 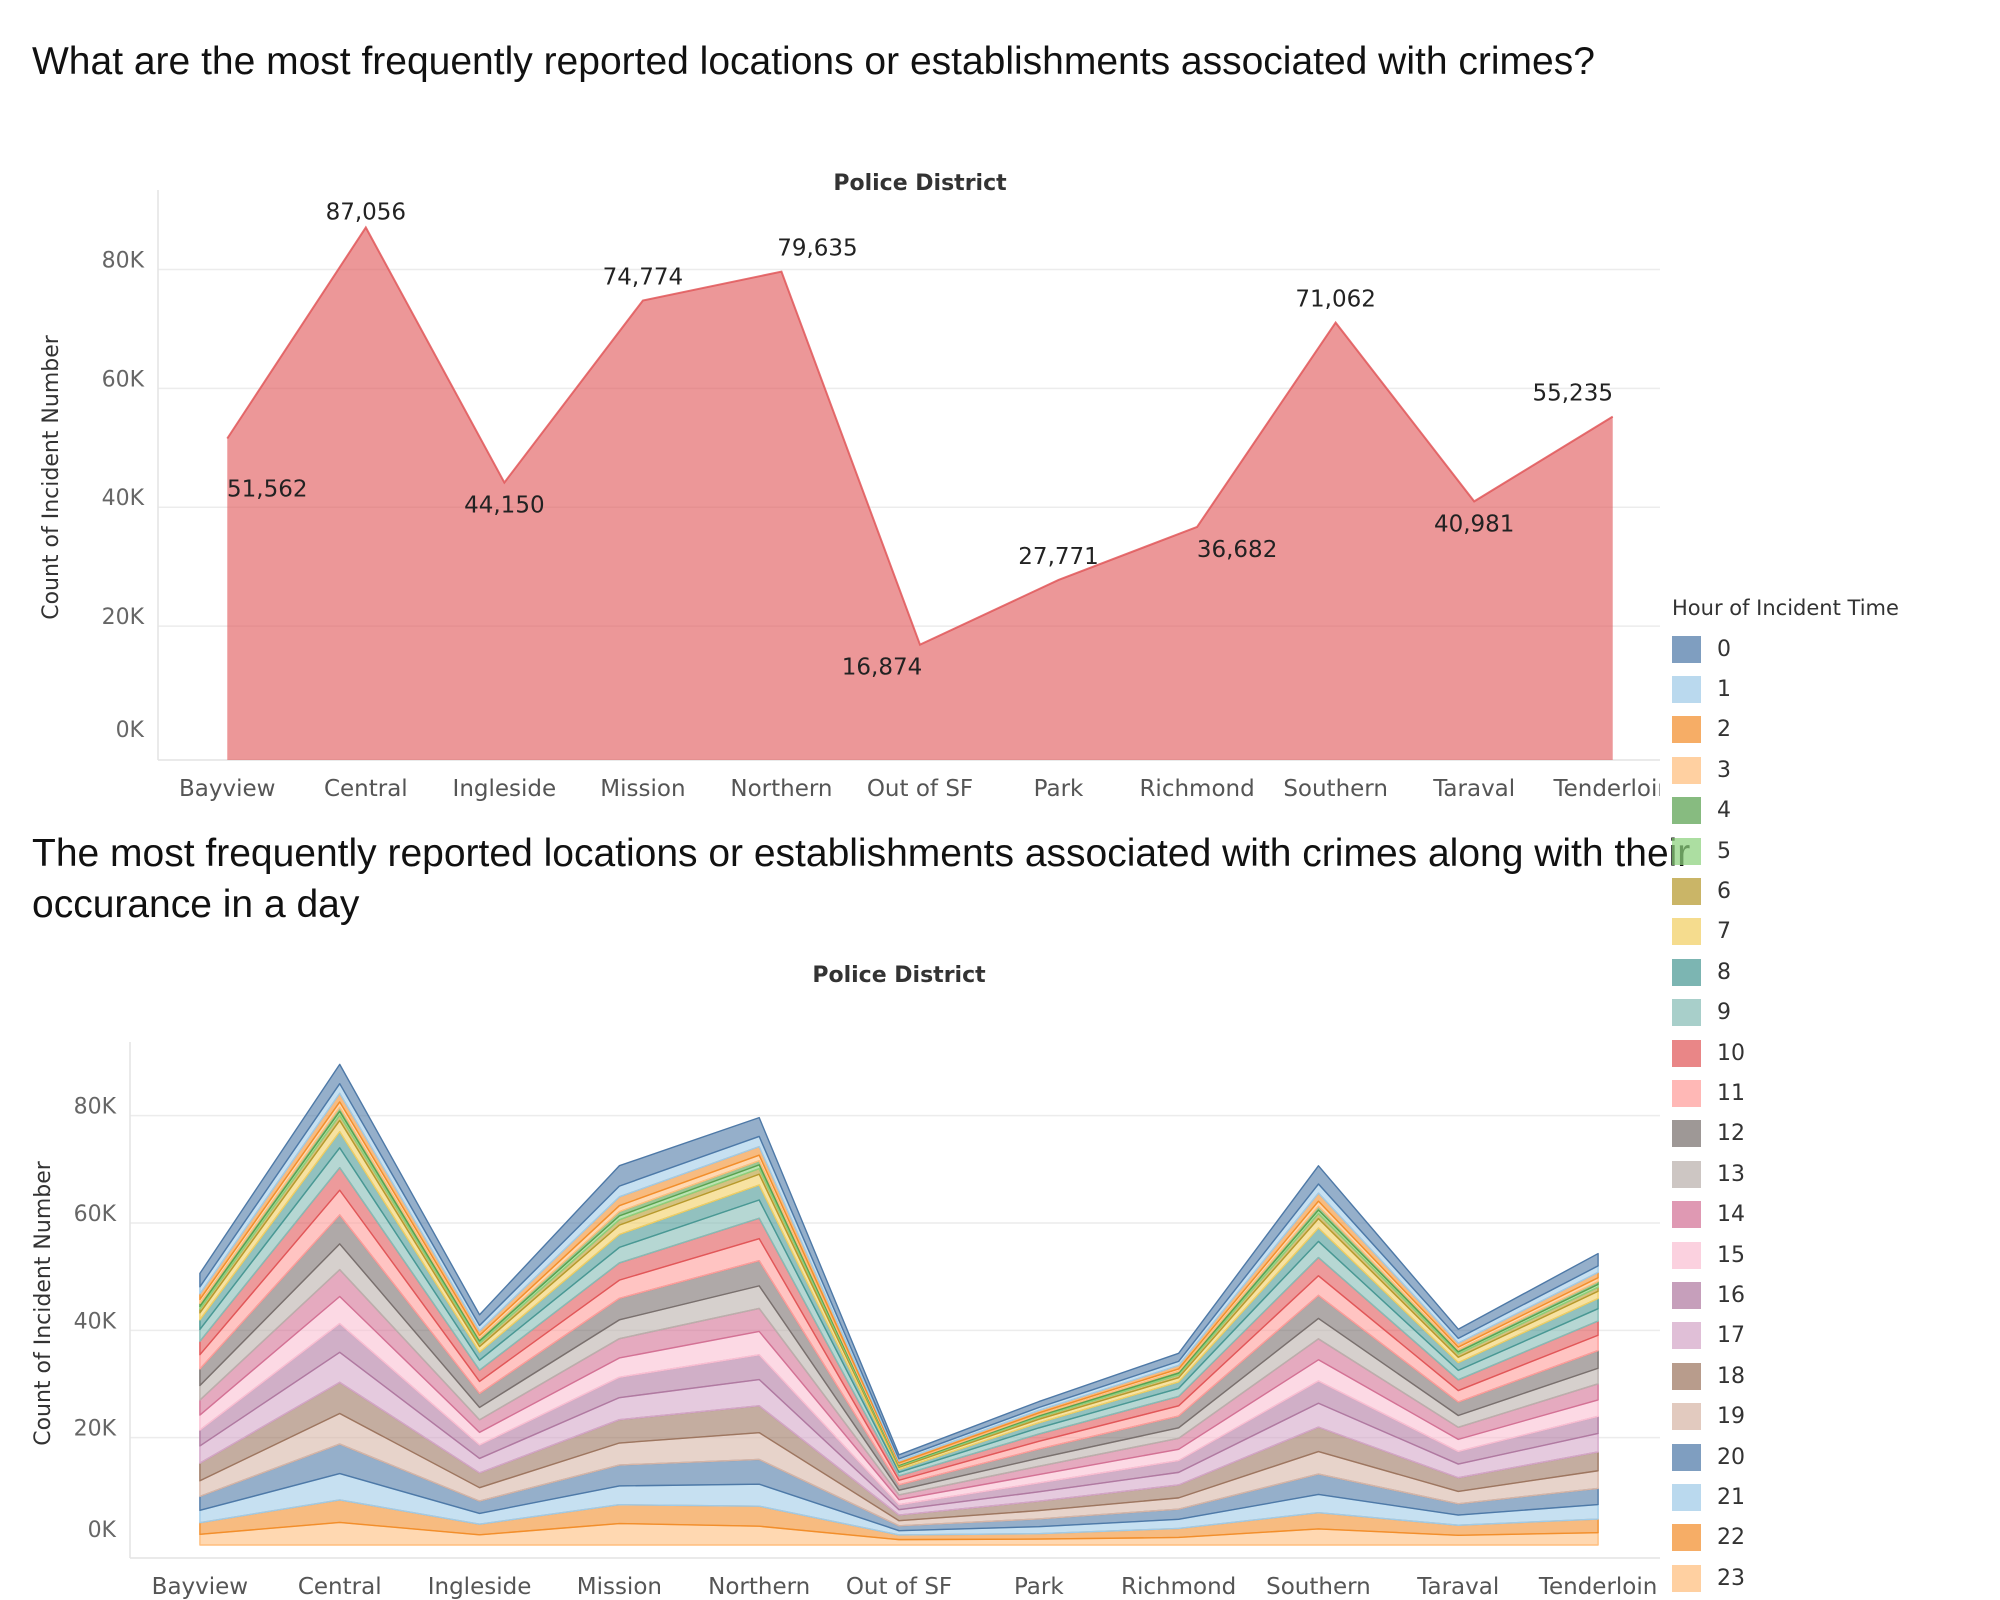 What do you see at coordinates (1832, 1134) in the screenshot?
I see `legend-item-hour-12: 12` at bounding box center [1832, 1134].